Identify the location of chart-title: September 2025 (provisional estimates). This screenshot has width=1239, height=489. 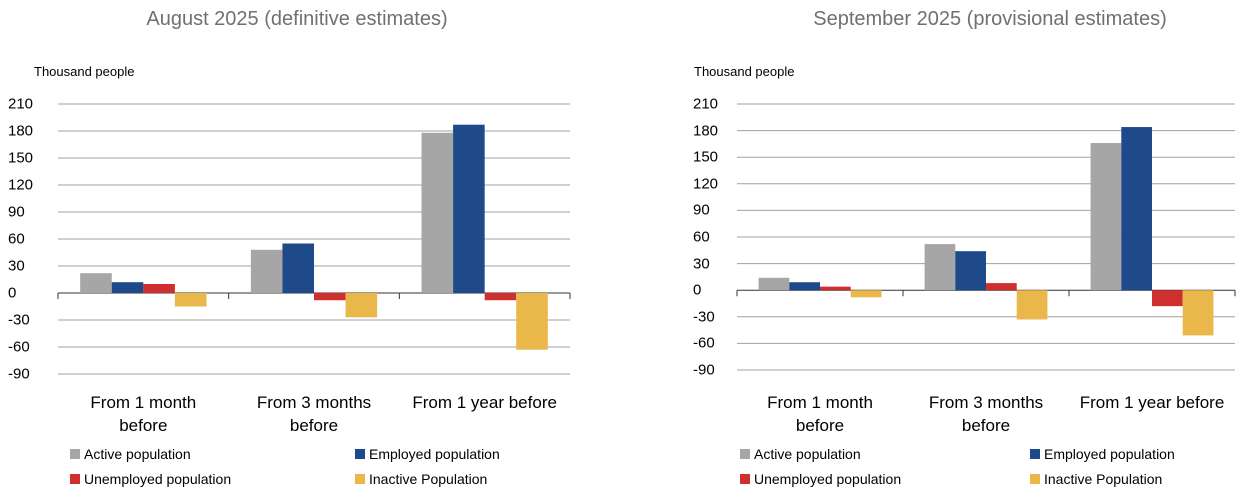
(990, 19).